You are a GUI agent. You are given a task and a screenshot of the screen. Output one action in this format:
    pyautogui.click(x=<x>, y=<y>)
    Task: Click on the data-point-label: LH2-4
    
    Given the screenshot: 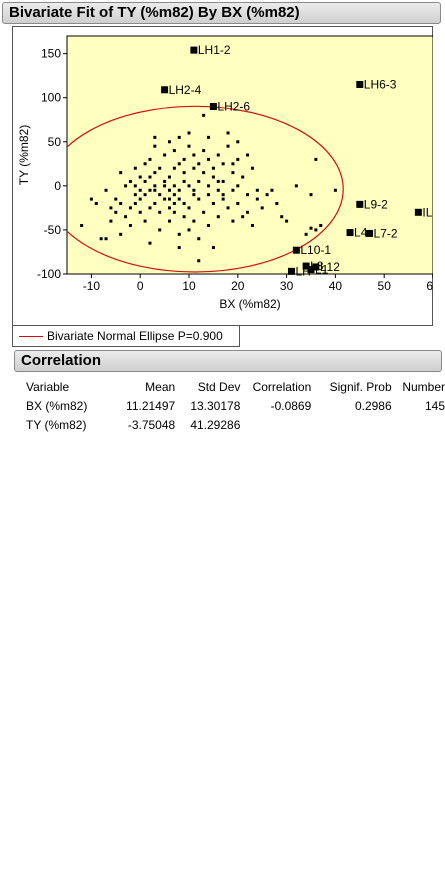 What is the action you would take?
    pyautogui.click(x=185, y=90)
    